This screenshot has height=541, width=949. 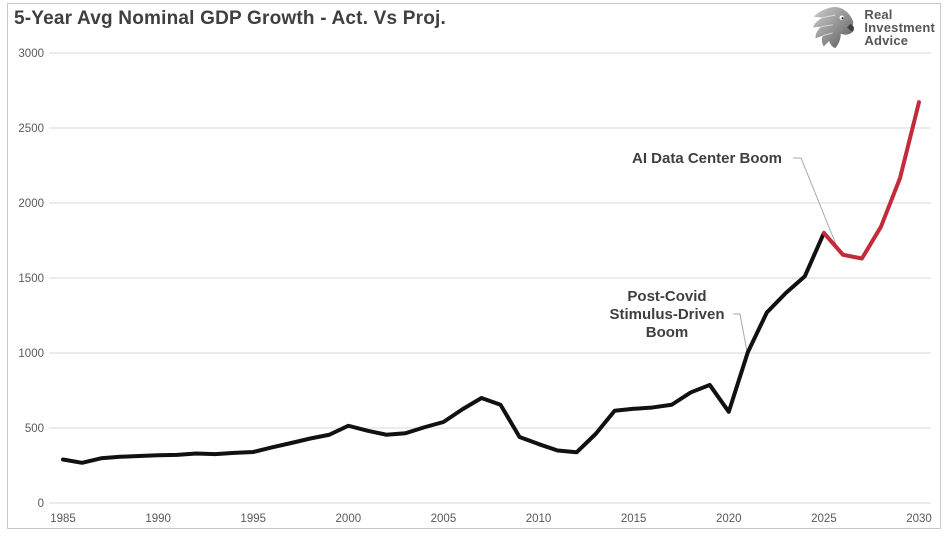 What do you see at coordinates (634, 519) in the screenshot?
I see `x-tick-label: 2015` at bounding box center [634, 519].